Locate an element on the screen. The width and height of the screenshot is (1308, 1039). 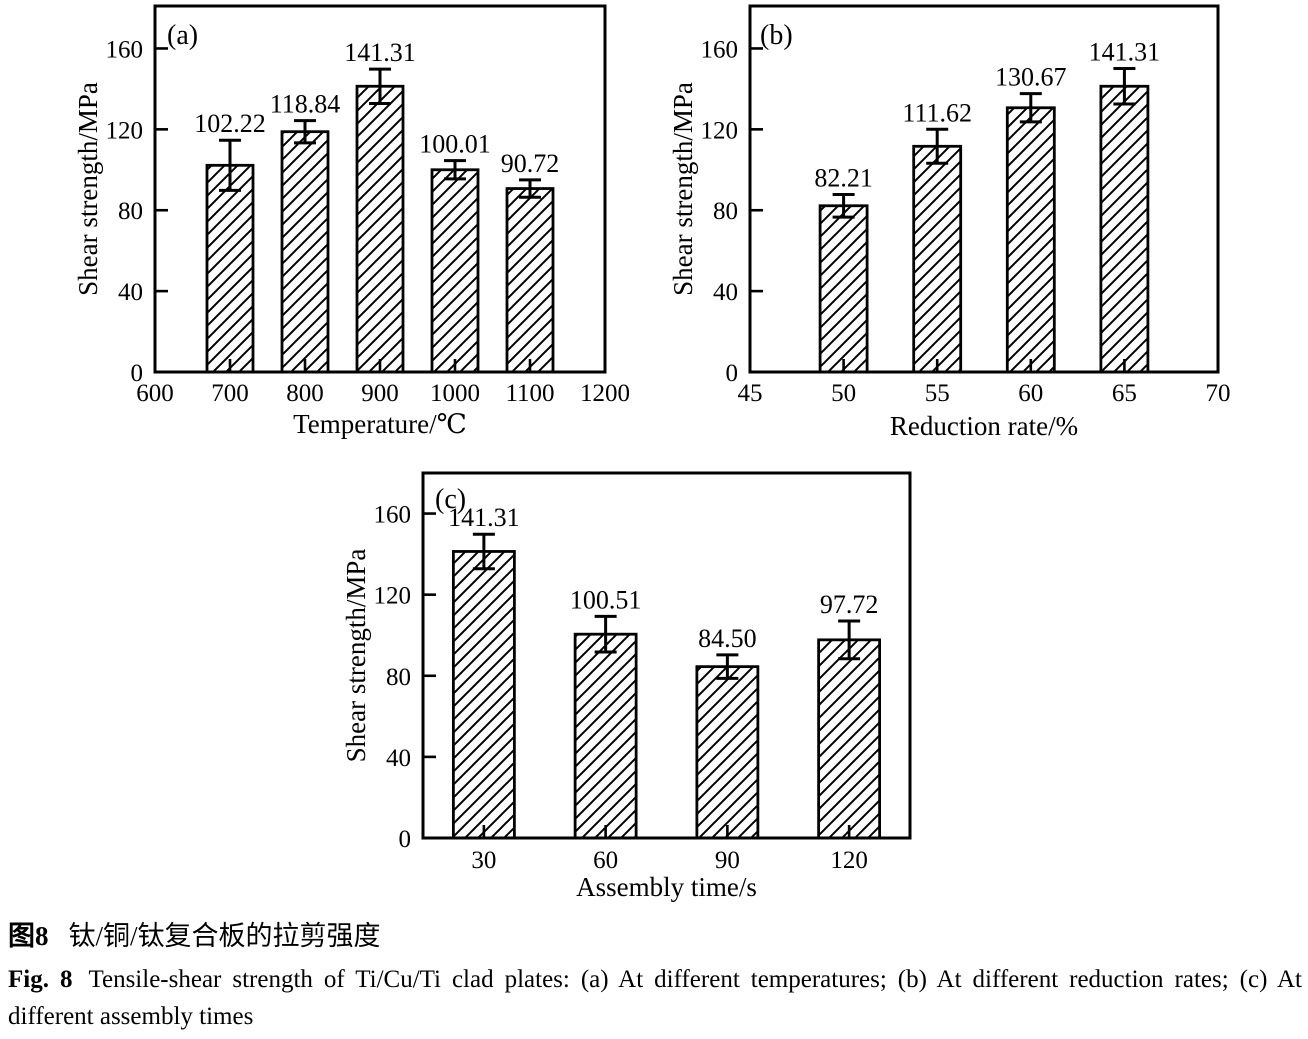
value-label-120: 97.72 is located at coordinates (849, 604).